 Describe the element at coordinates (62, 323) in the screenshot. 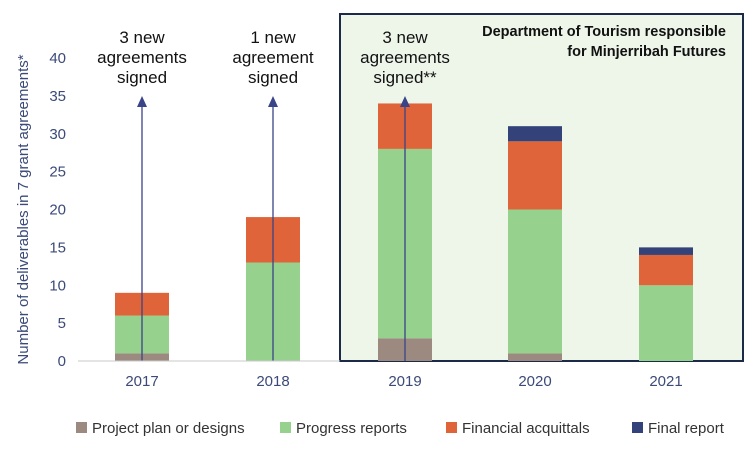

I see `y-tick-label: 5` at that location.